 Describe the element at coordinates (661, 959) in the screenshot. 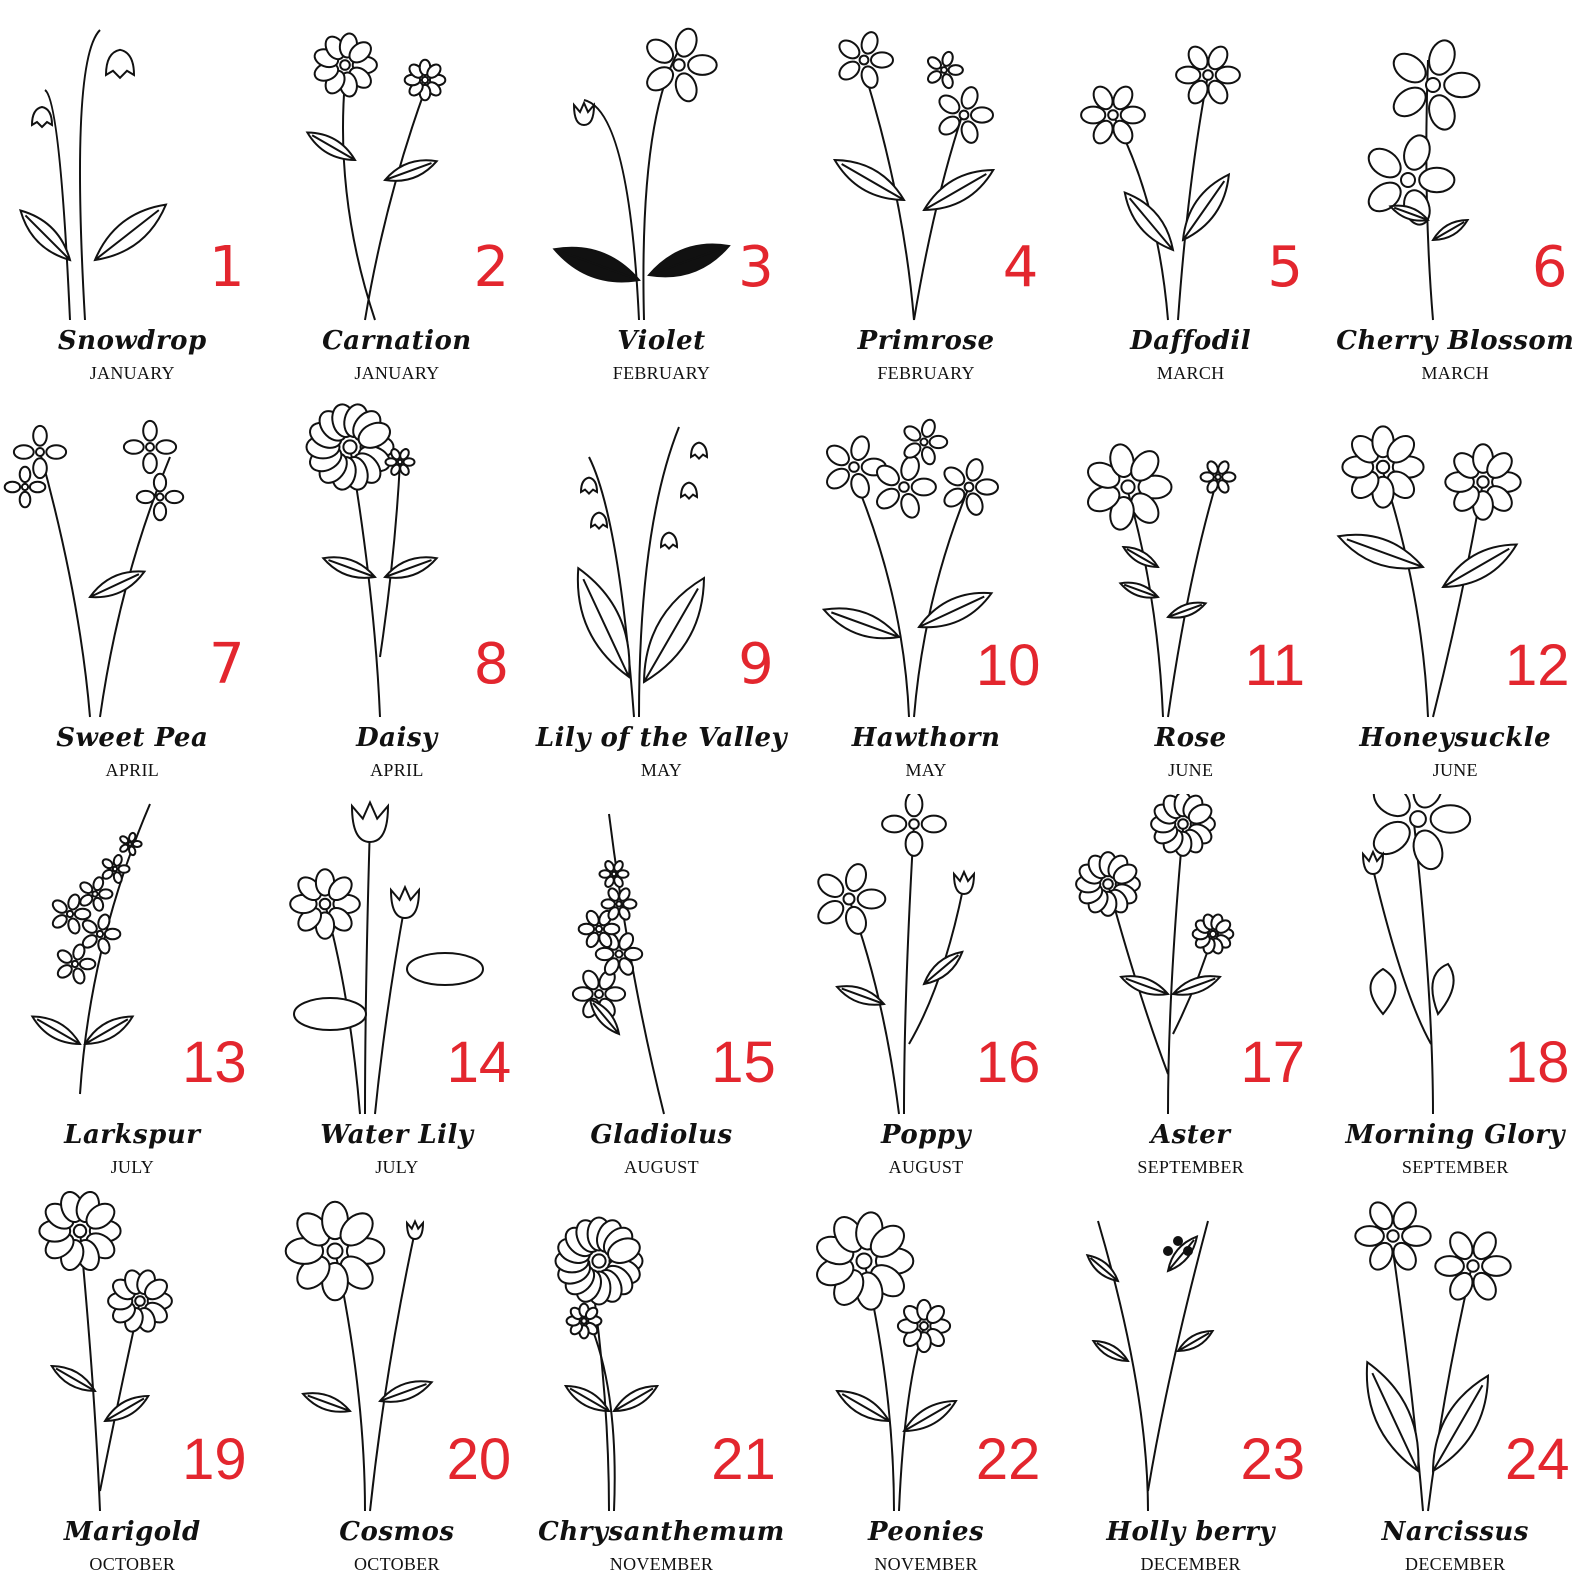

I see `gladiolus-icon` at that location.